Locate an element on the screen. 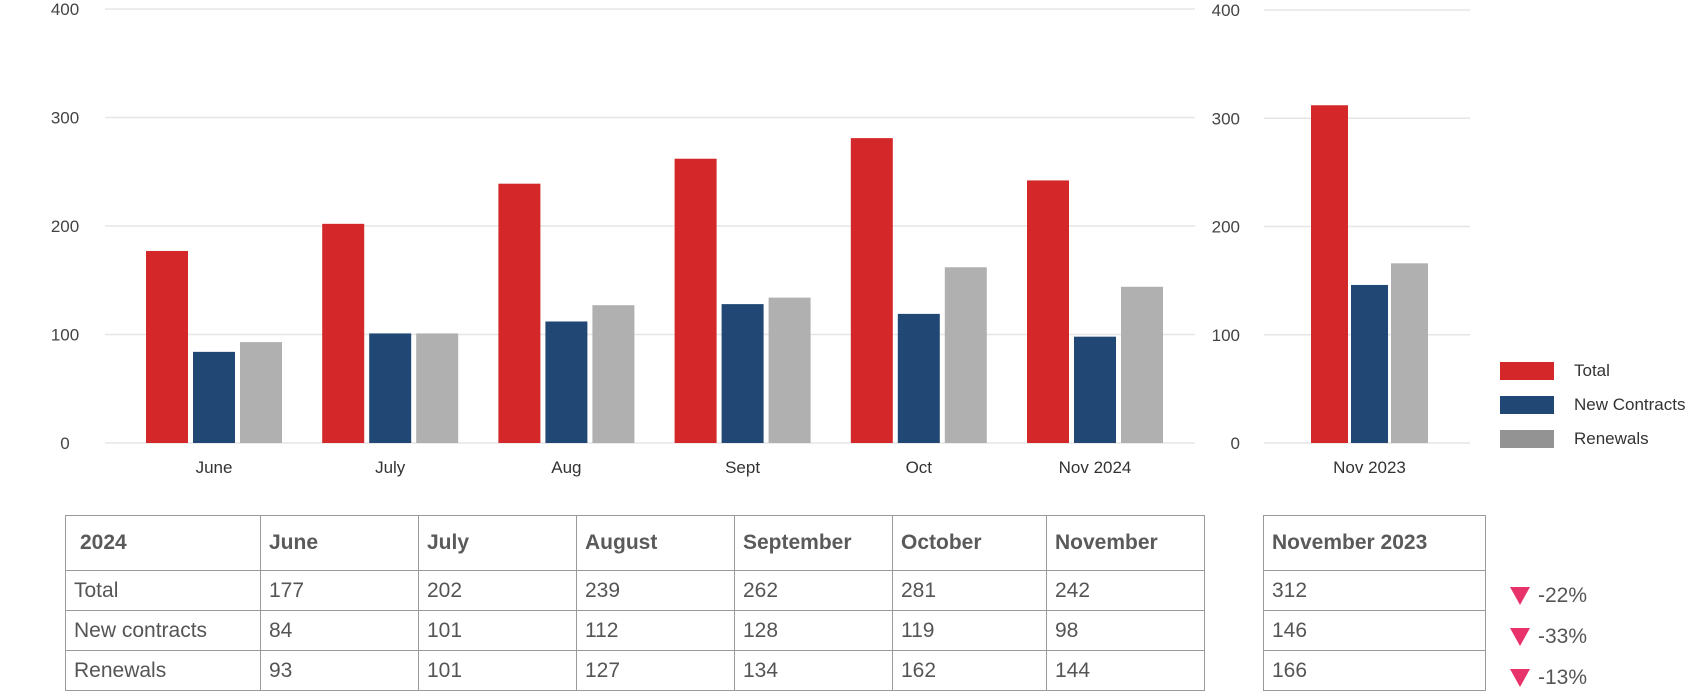 Image resolution: width=1698 pixels, height=698 pixels. table-cell: 166 is located at coordinates (1374, 670).